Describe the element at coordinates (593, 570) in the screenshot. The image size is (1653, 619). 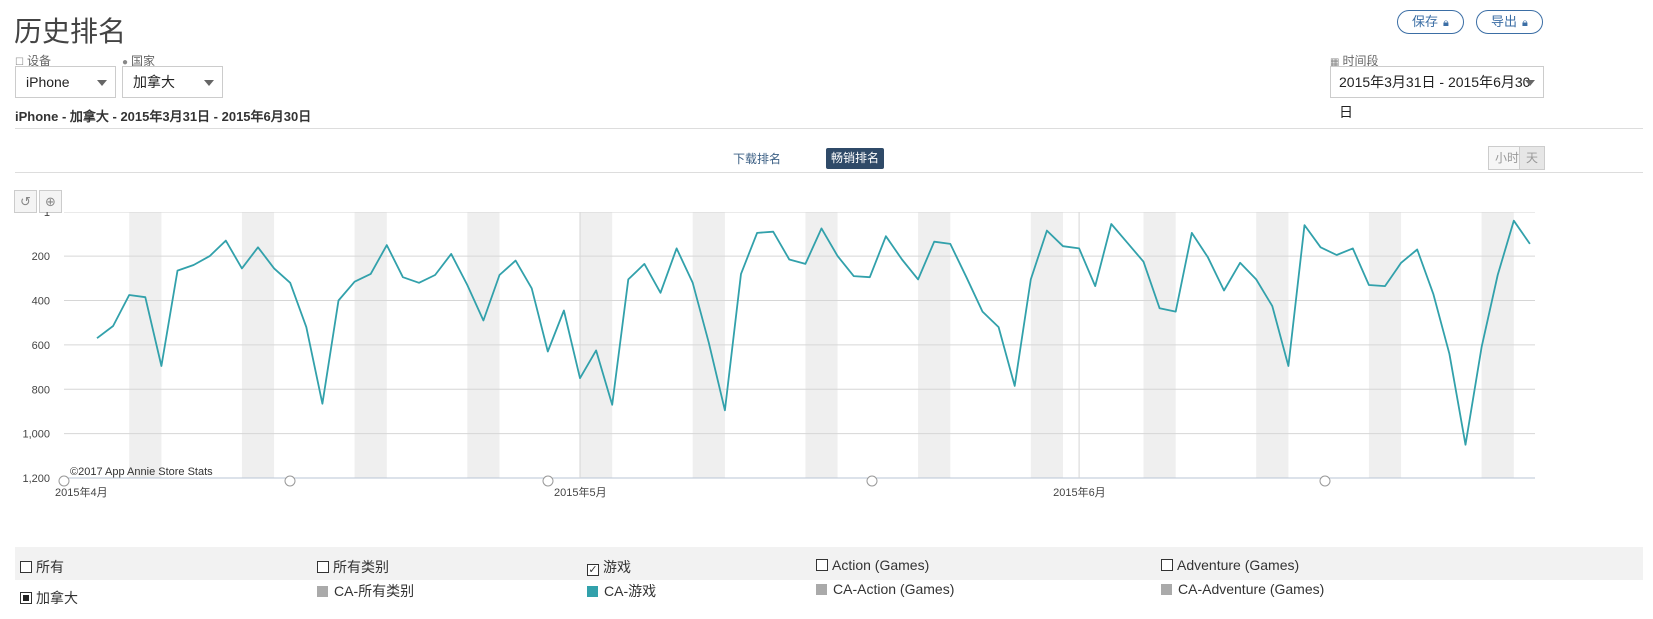
I see `checkbox-checked: ✓` at that location.